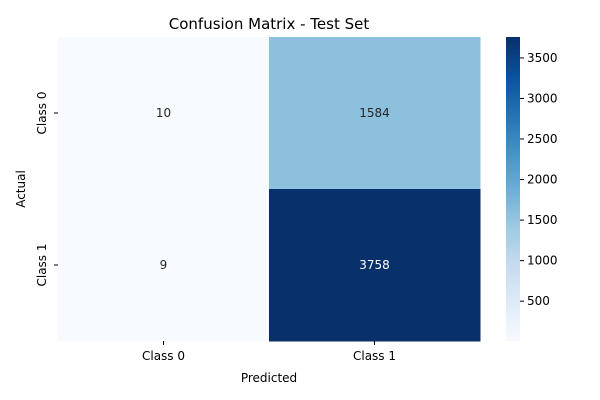 This screenshot has height=400, width=600. What do you see at coordinates (542, 139) in the screenshot?
I see `colorbar-tick-label: 2500` at bounding box center [542, 139].